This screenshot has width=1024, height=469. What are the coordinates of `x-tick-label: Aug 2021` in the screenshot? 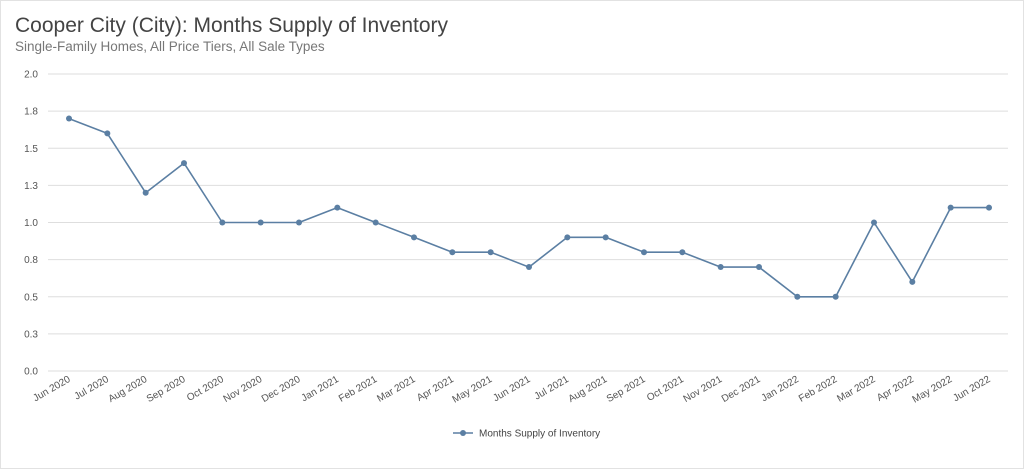 It's located at (588, 389).